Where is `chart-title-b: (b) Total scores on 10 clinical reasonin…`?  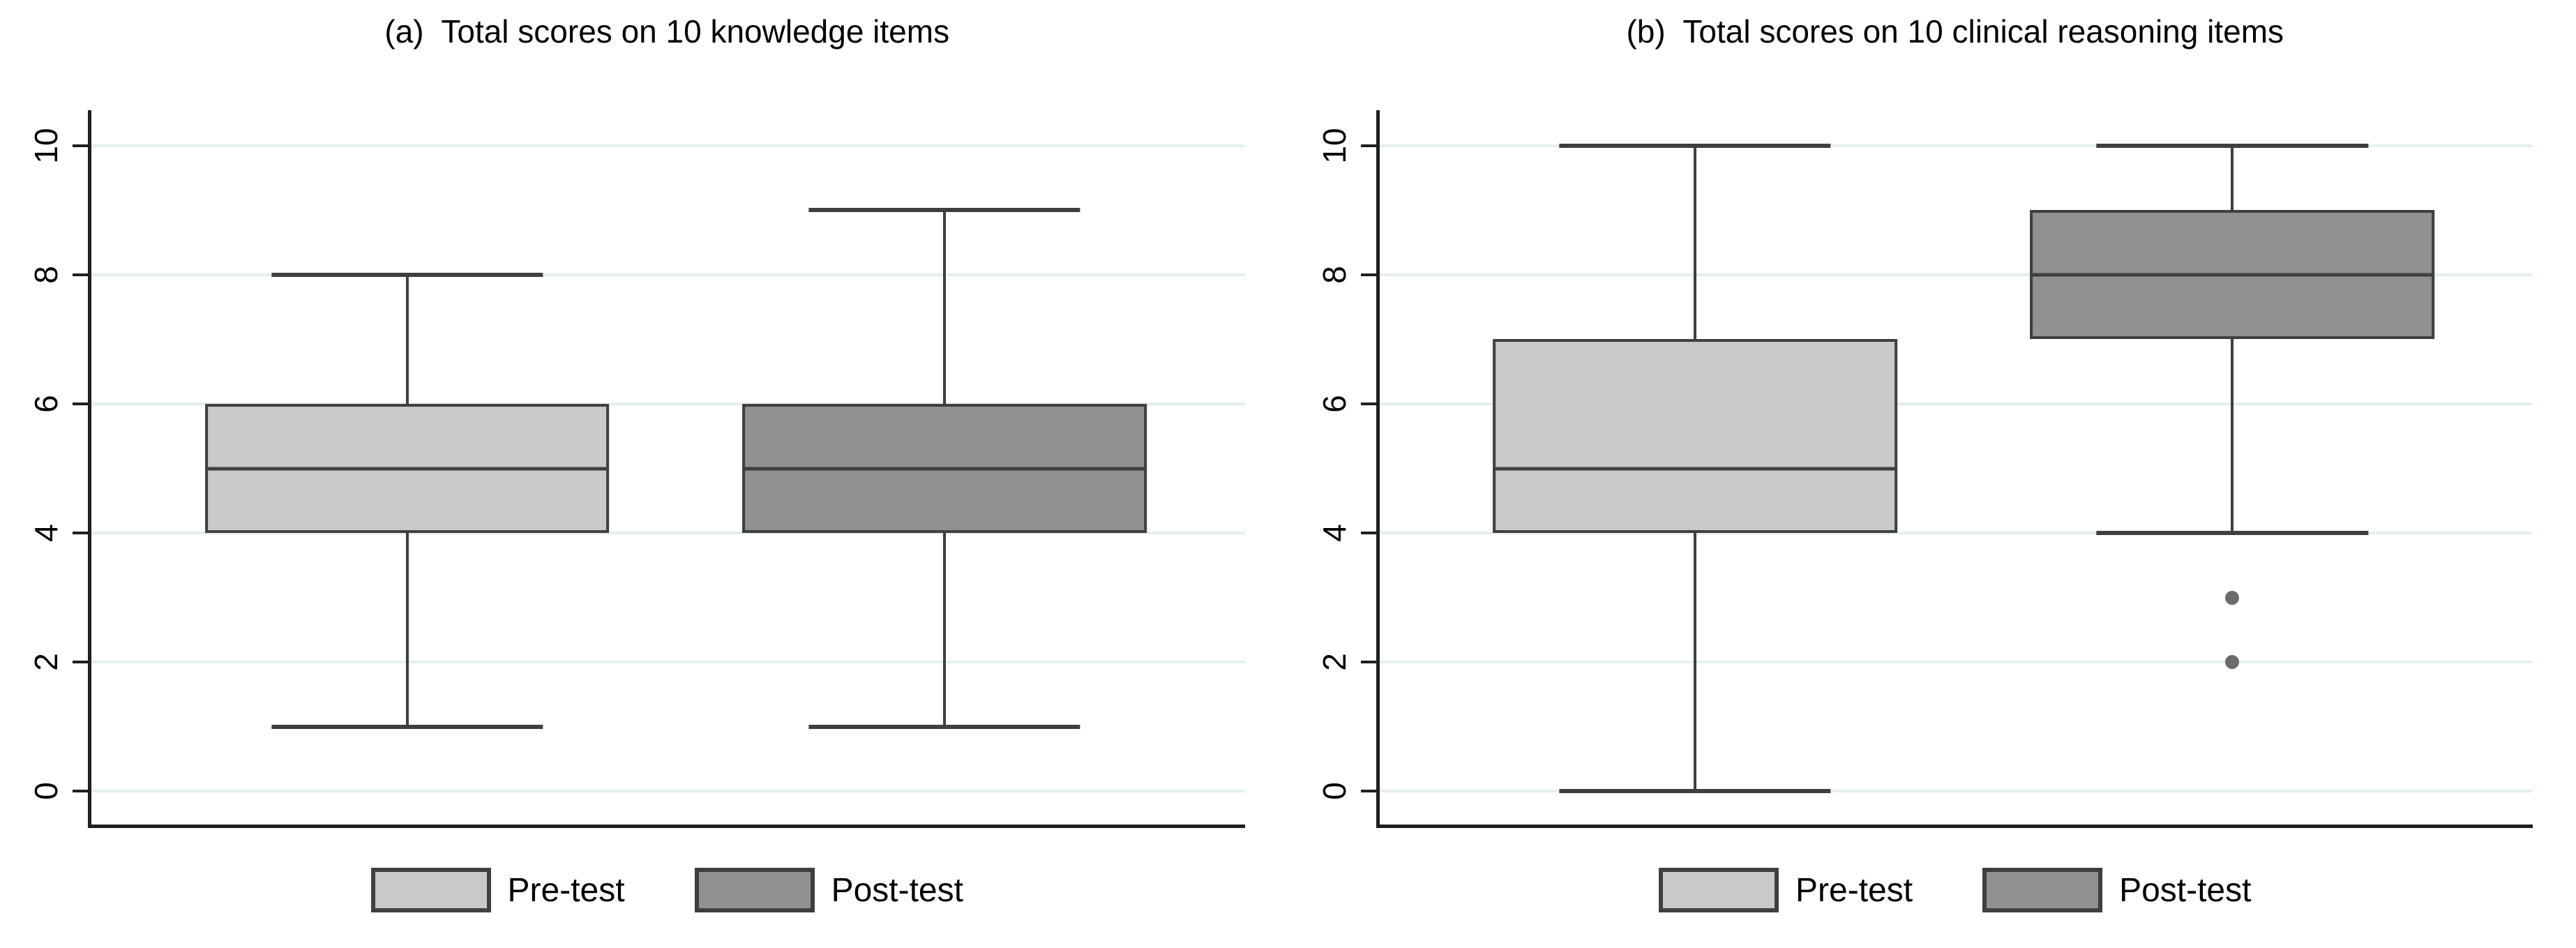 chart-title-b: (b) Total scores on 10 clinical reasonin… is located at coordinates (1955, 31).